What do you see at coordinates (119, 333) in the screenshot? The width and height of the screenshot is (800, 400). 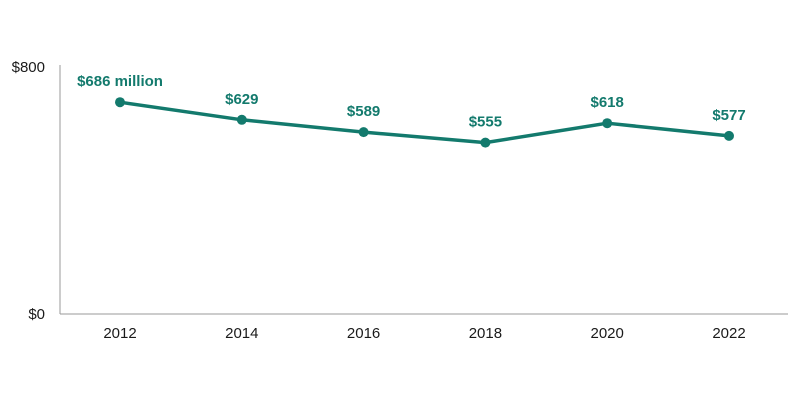 I see `x-tick-label: 2012` at bounding box center [119, 333].